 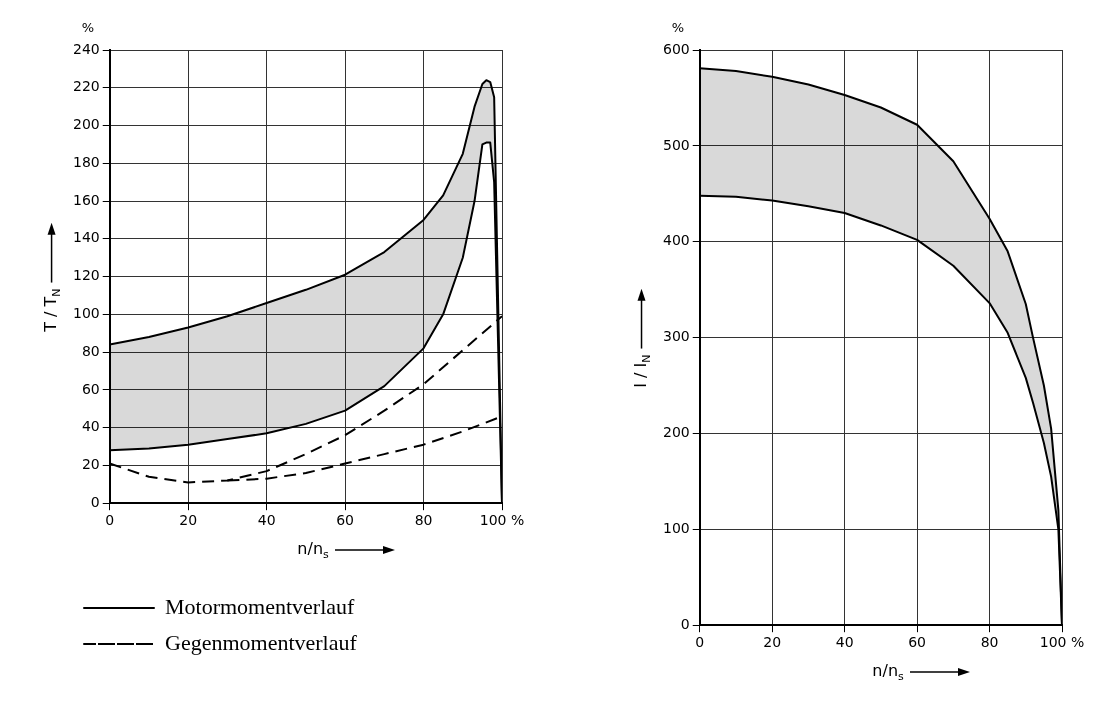 What do you see at coordinates (86, 48) in the screenshot?
I see `y-tick-label: 240` at bounding box center [86, 48].